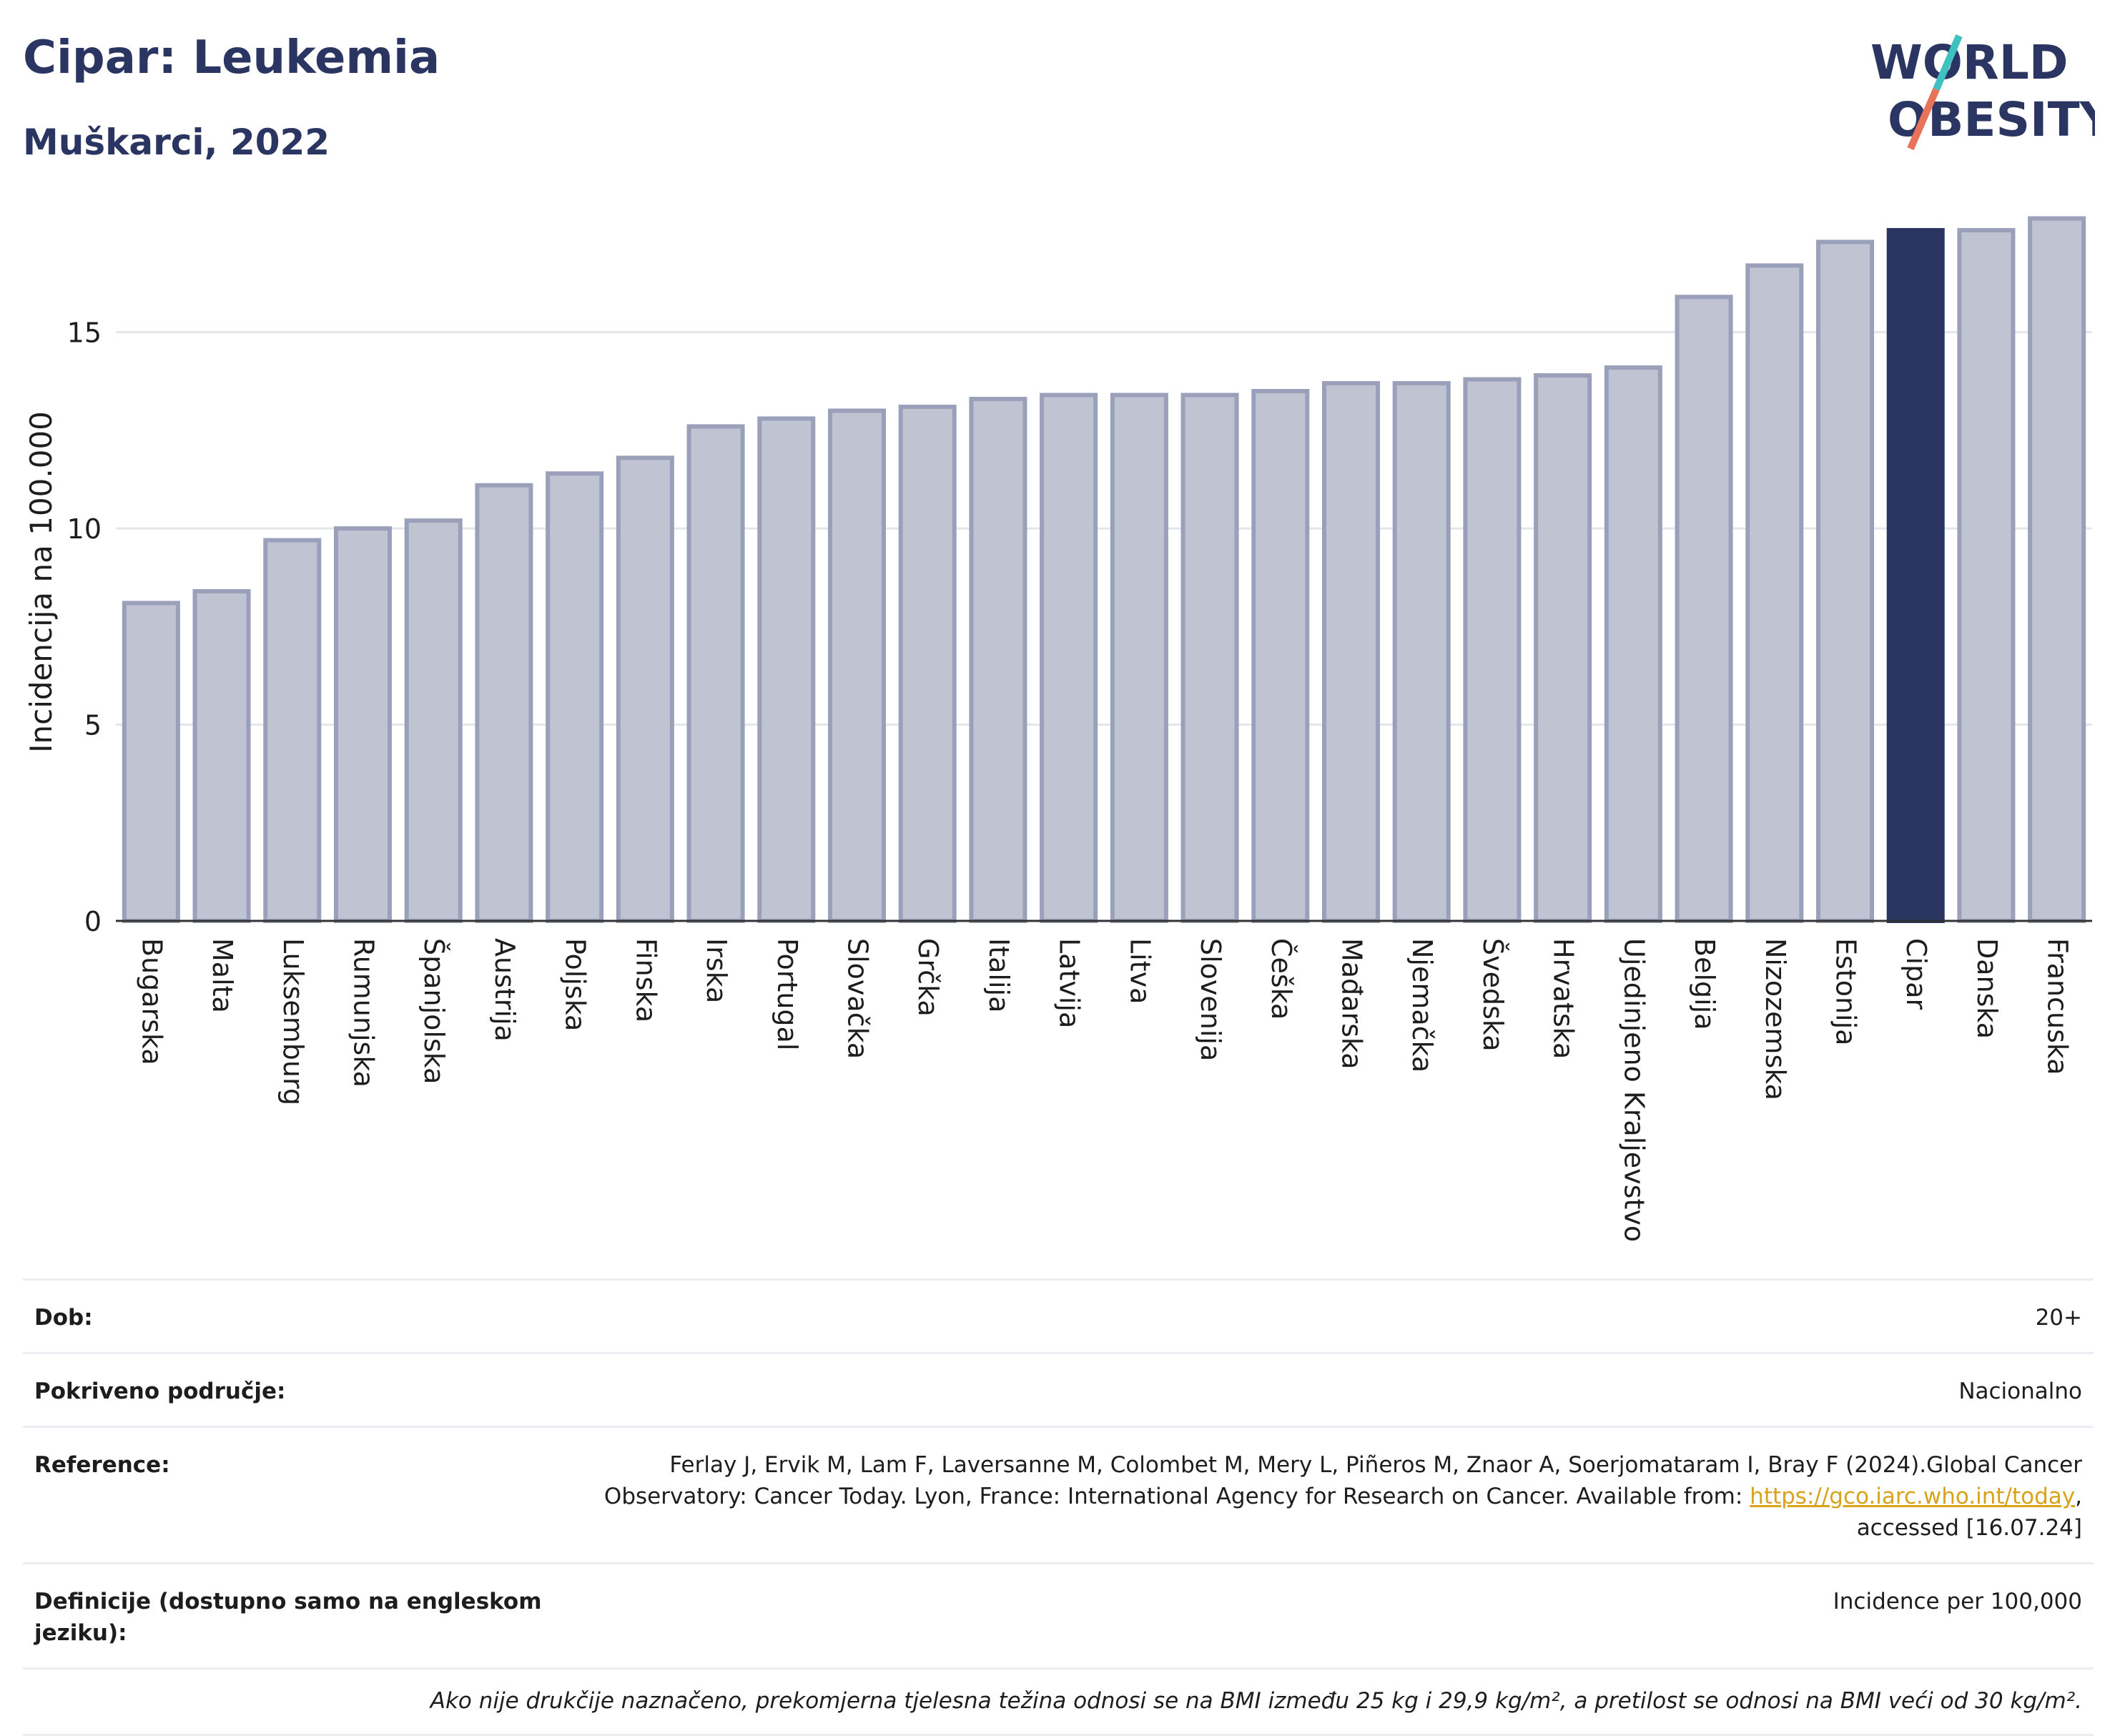  What do you see at coordinates (102, 1465) in the screenshot?
I see `meta-label-reference: Reference:` at bounding box center [102, 1465].